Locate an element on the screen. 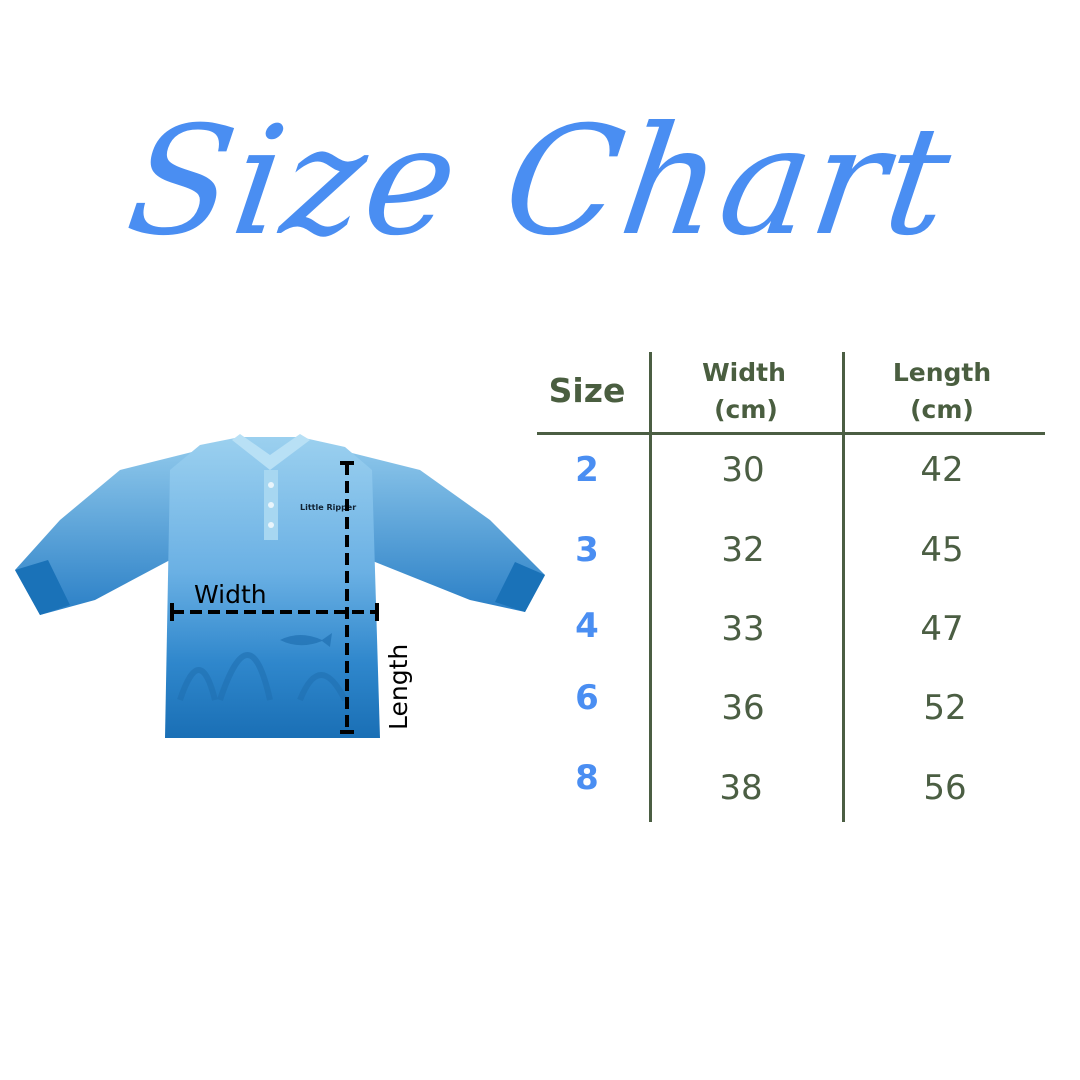 Image resolution: width=1080 pixels, height=1080 pixels. size-cell: 3 is located at coordinates (587, 550).